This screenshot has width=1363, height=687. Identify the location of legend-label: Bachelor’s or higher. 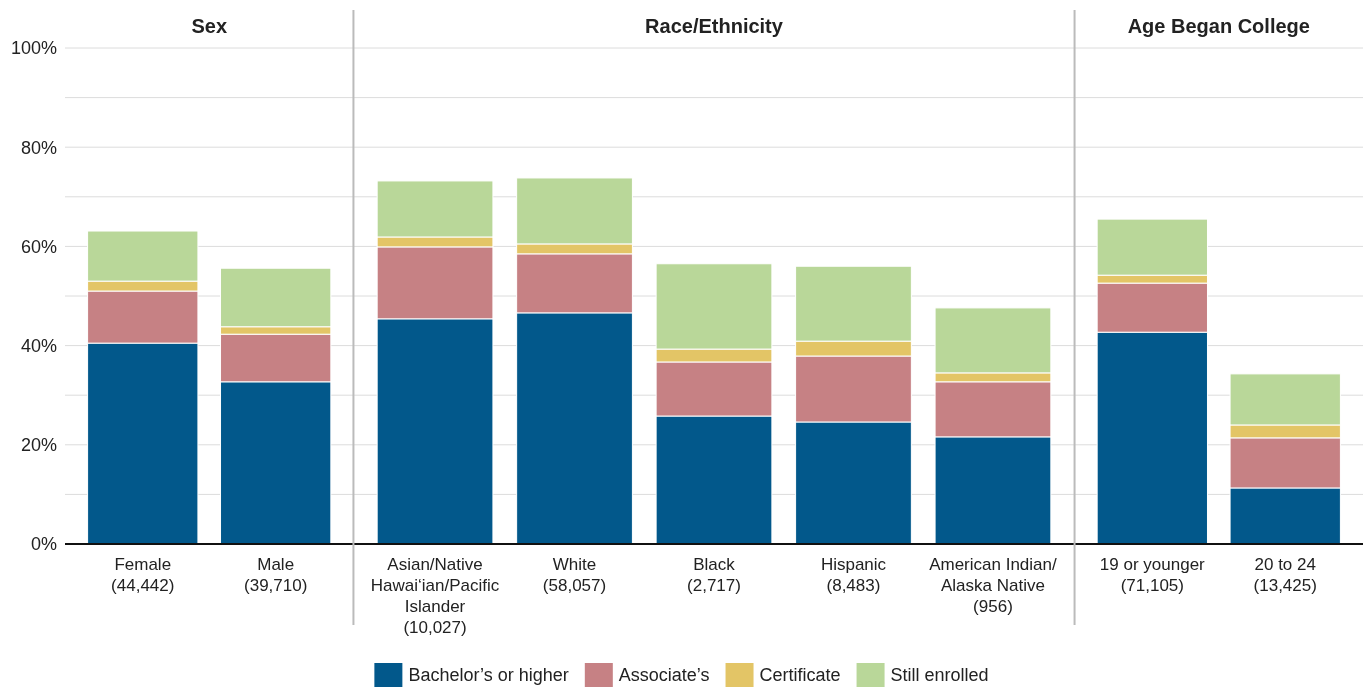
(488, 675).